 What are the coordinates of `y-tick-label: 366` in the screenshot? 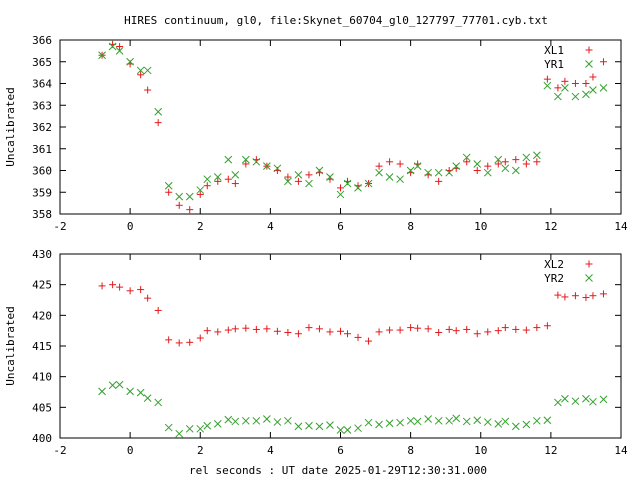 It's located at (42, 40).